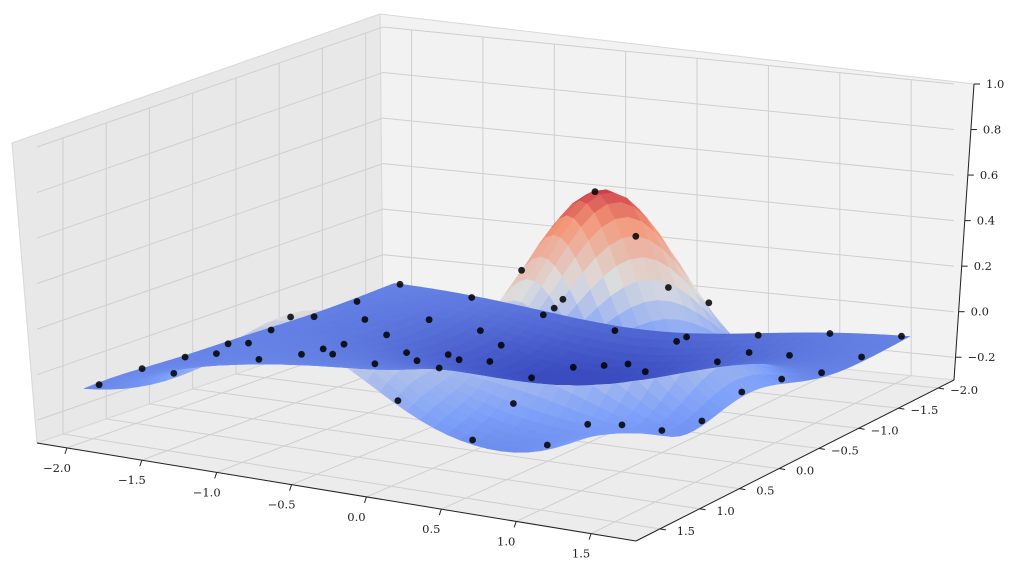 The image size is (1024, 564). What do you see at coordinates (980, 312) in the screenshot?
I see `z-tick-label: 0.0` at bounding box center [980, 312].